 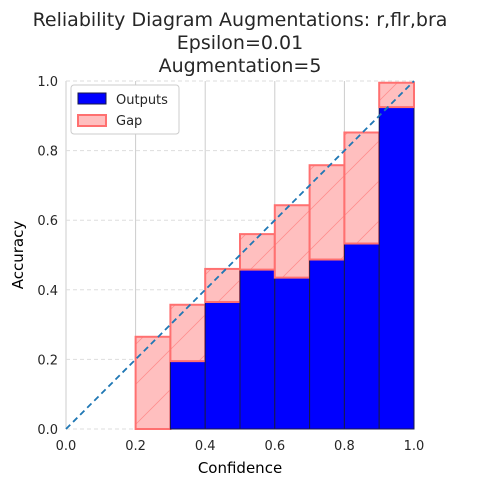 What do you see at coordinates (240, 66) in the screenshot?
I see `chart-title-line-3: Augmentation=5` at bounding box center [240, 66].